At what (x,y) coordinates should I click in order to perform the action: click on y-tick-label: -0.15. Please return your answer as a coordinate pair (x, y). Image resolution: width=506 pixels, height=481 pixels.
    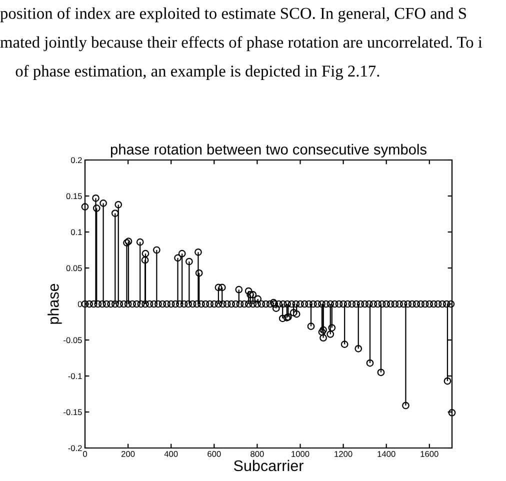
    Looking at the image, I should click on (73, 412).